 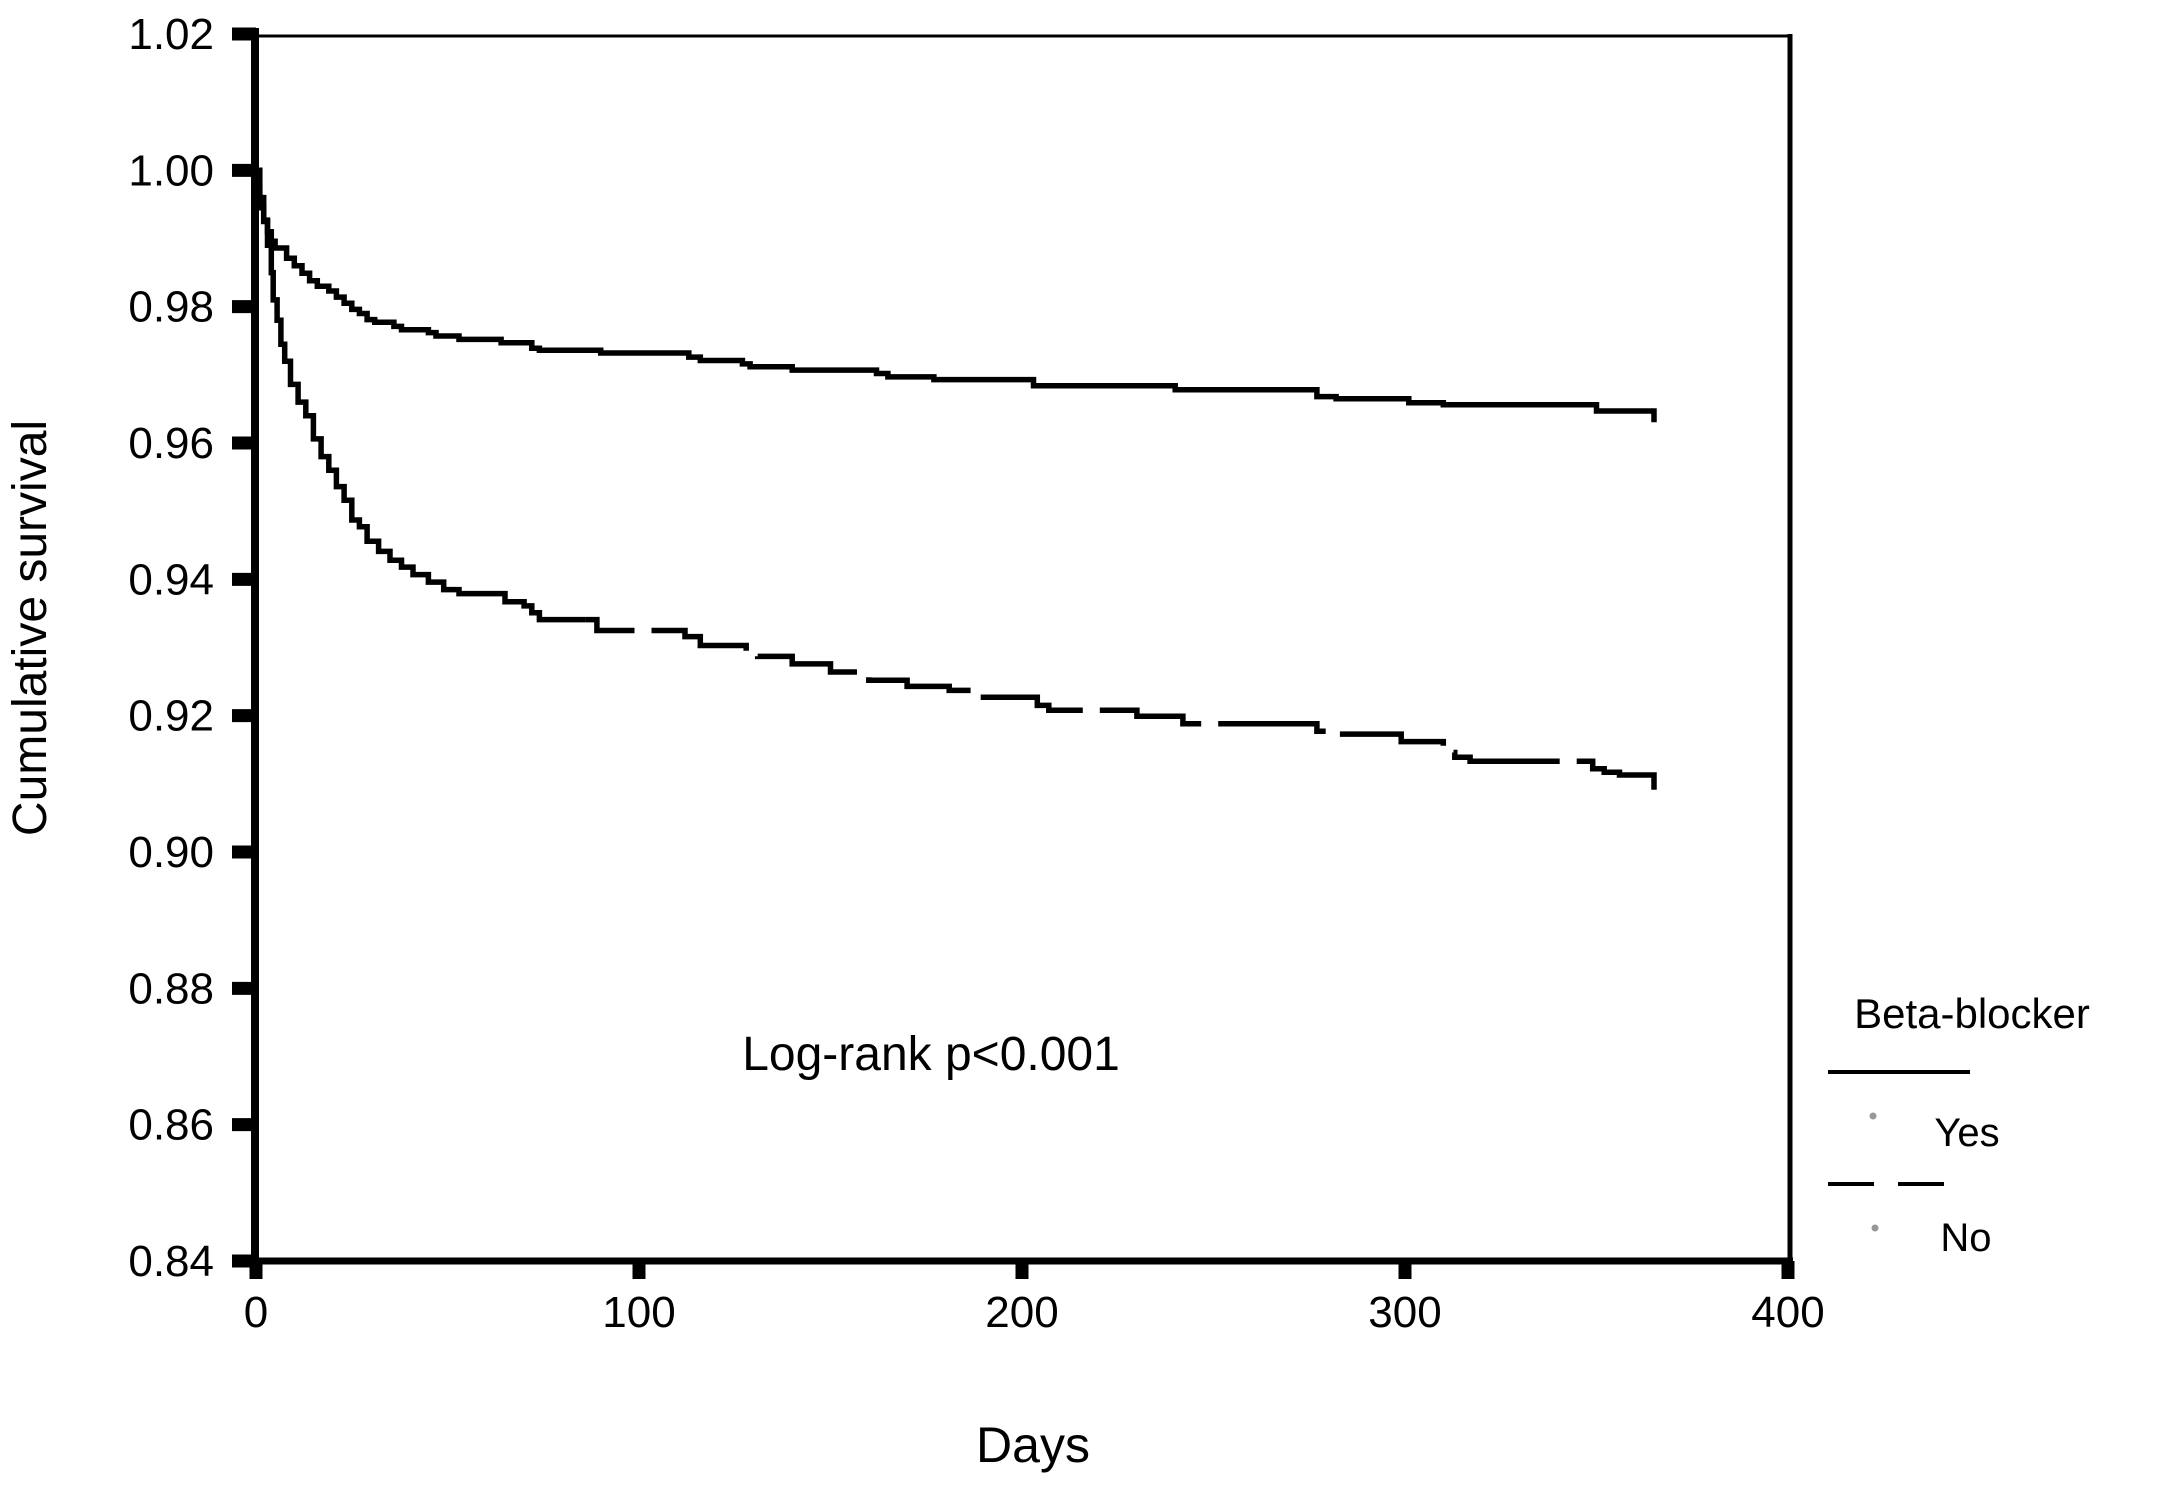 What do you see at coordinates (638, 1312) in the screenshot?
I see `x-tick-label: 100` at bounding box center [638, 1312].